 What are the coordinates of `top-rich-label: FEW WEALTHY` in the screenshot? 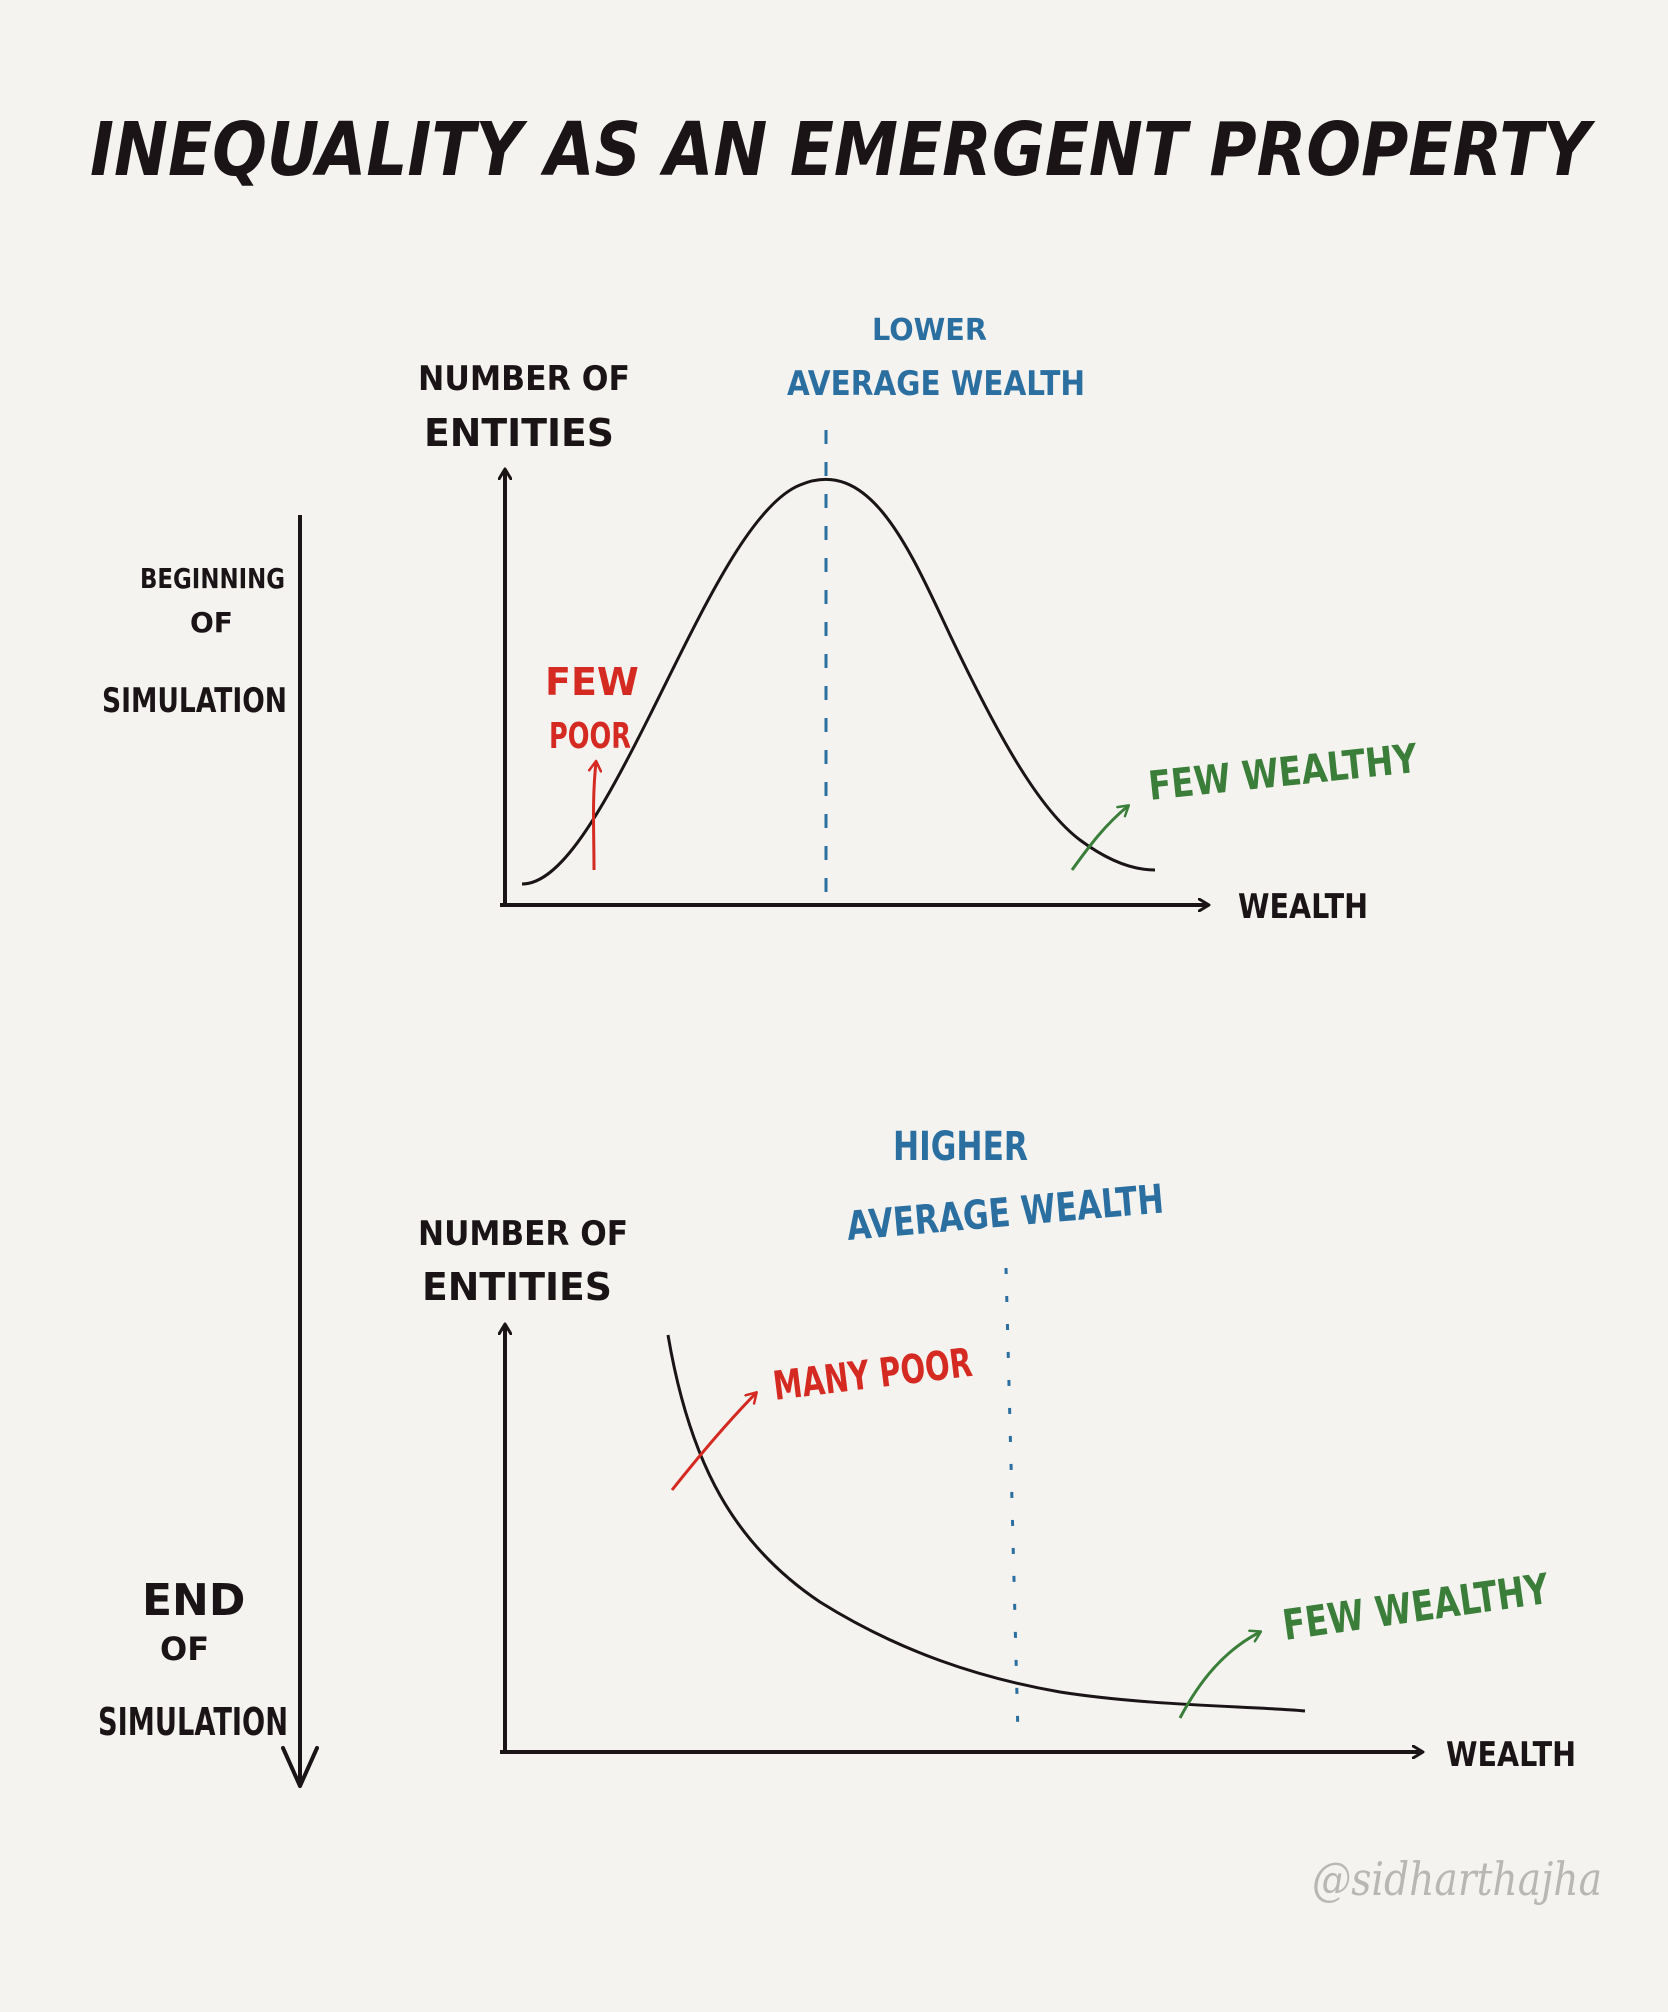 It's located at (1283, 773).